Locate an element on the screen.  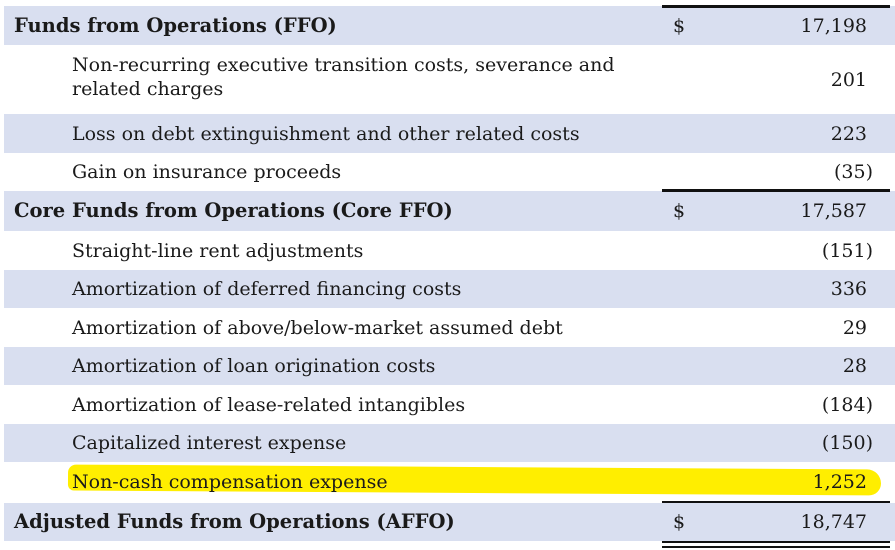
deferred-financing-label: Amortization of deferred financing costs is located at coordinates (267, 289).